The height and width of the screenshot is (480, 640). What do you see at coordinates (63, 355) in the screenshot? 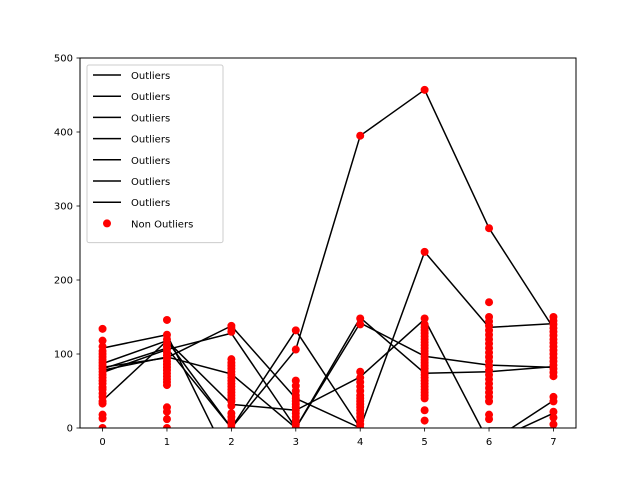
I see `y-tick-label: 100` at bounding box center [63, 355].